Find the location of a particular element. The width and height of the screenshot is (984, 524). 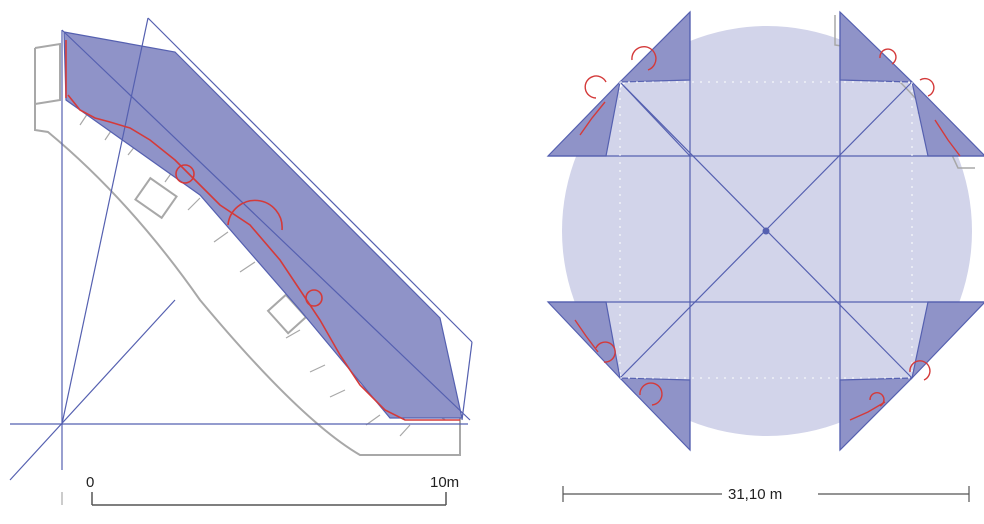

center-point is located at coordinates (766, 231).